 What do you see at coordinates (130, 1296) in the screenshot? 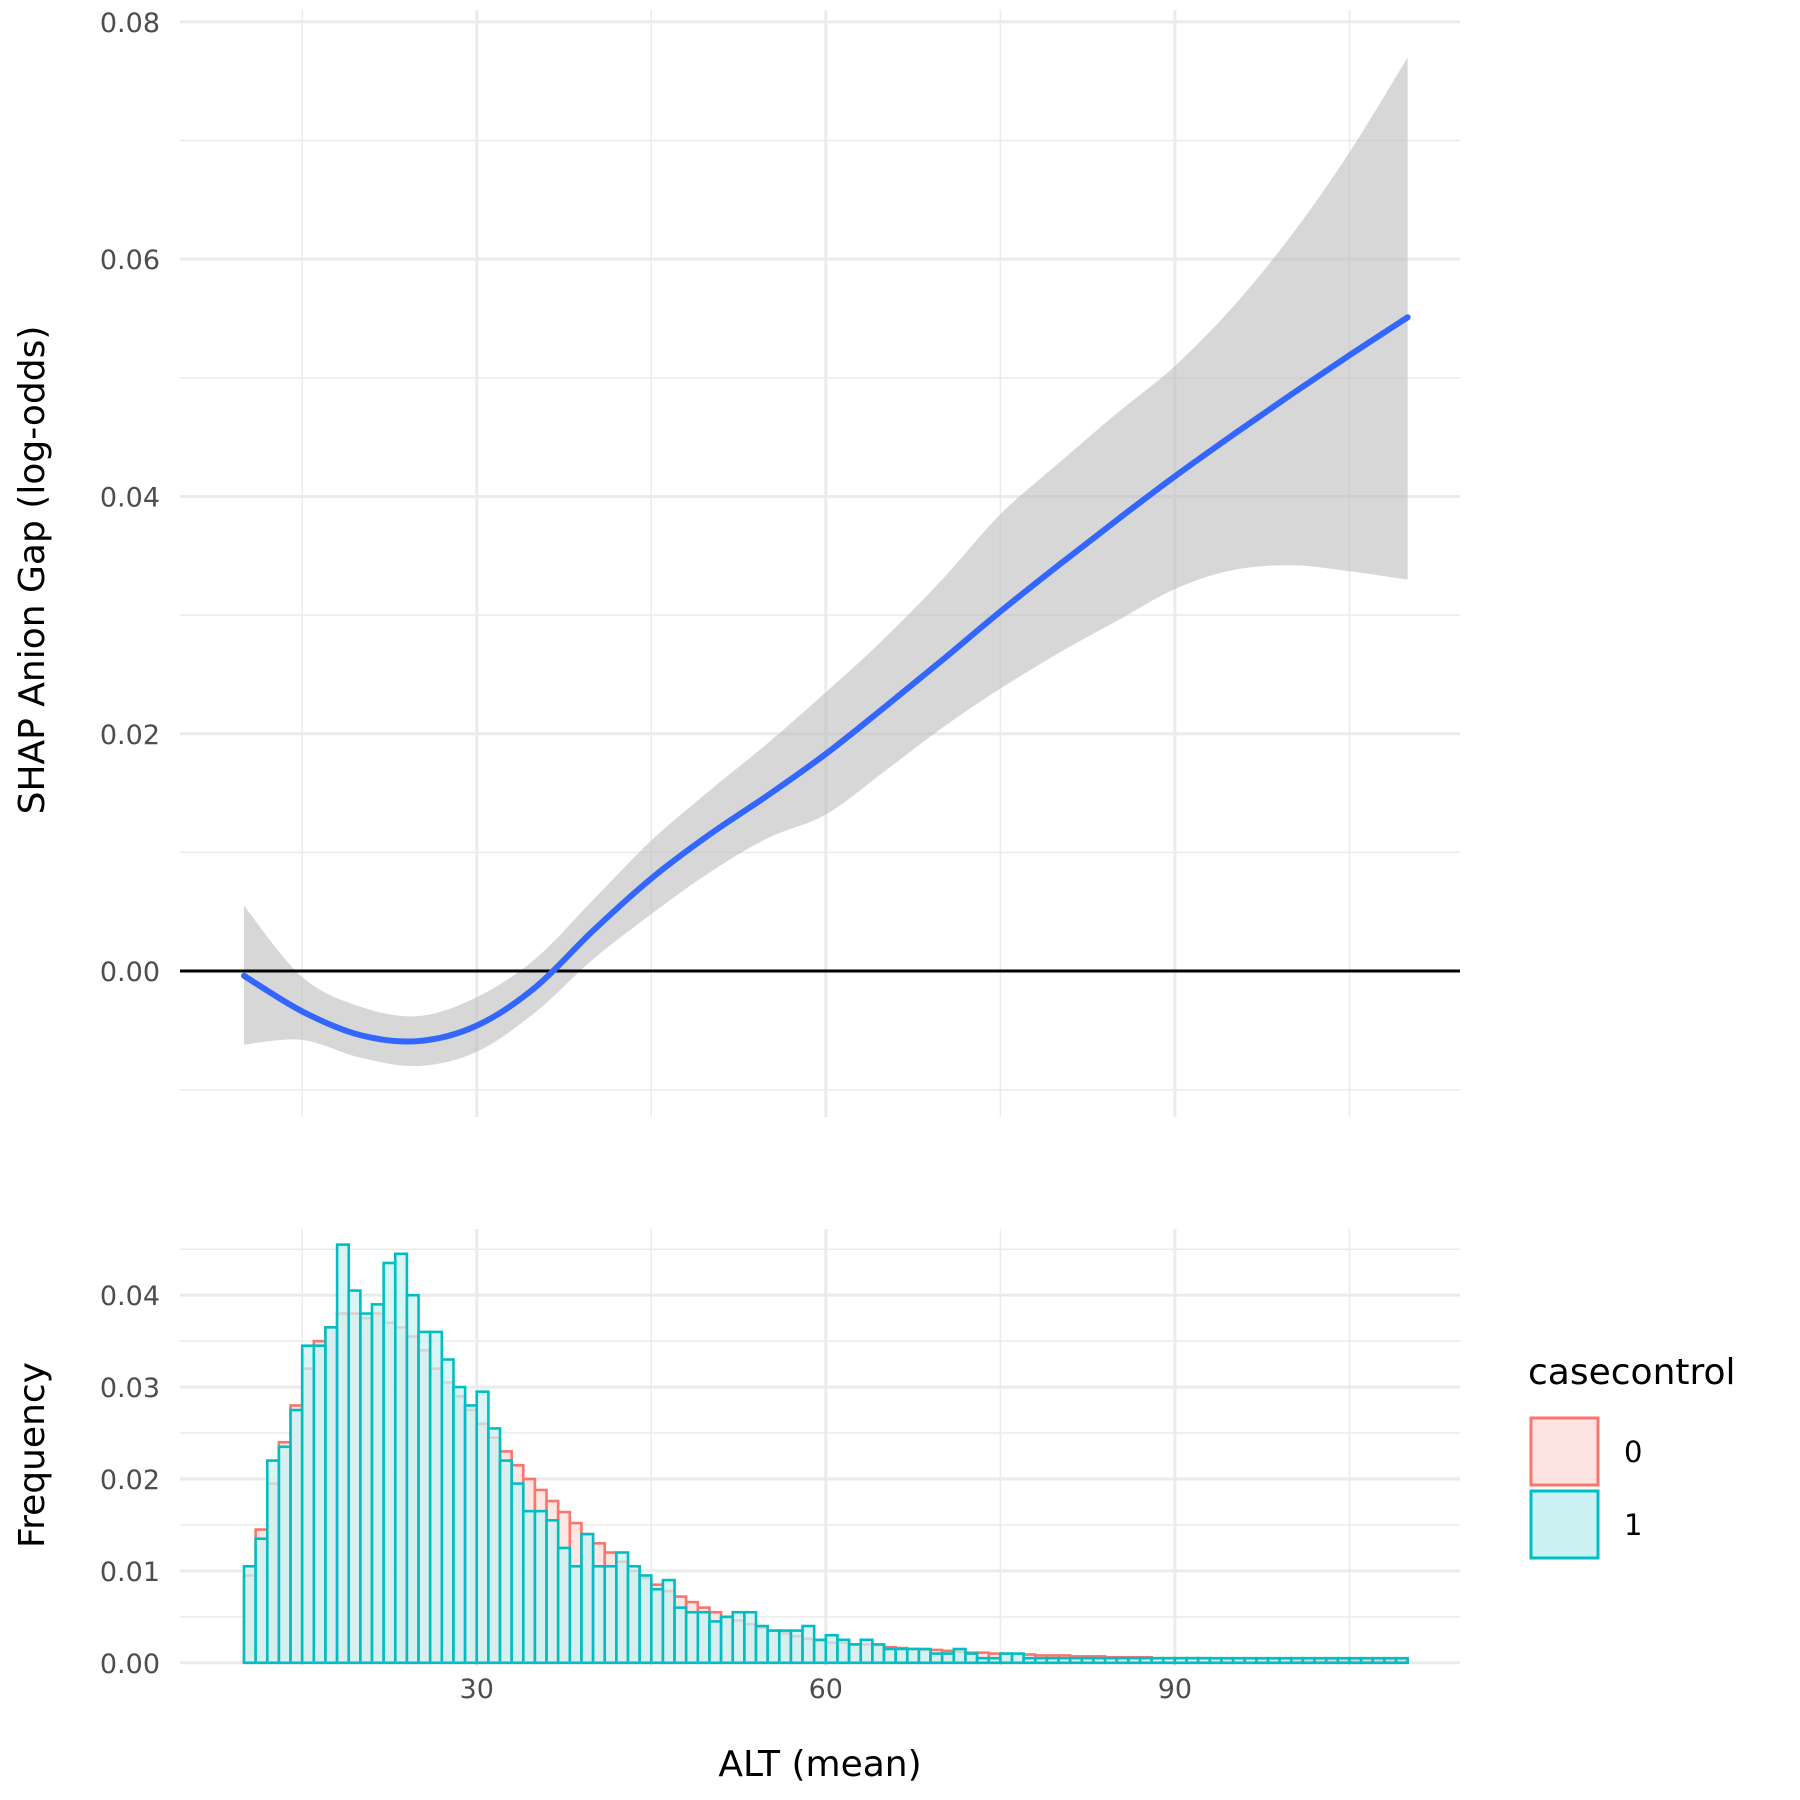
I see `bottom-y-tick-label: 0.04` at bounding box center [130, 1296].